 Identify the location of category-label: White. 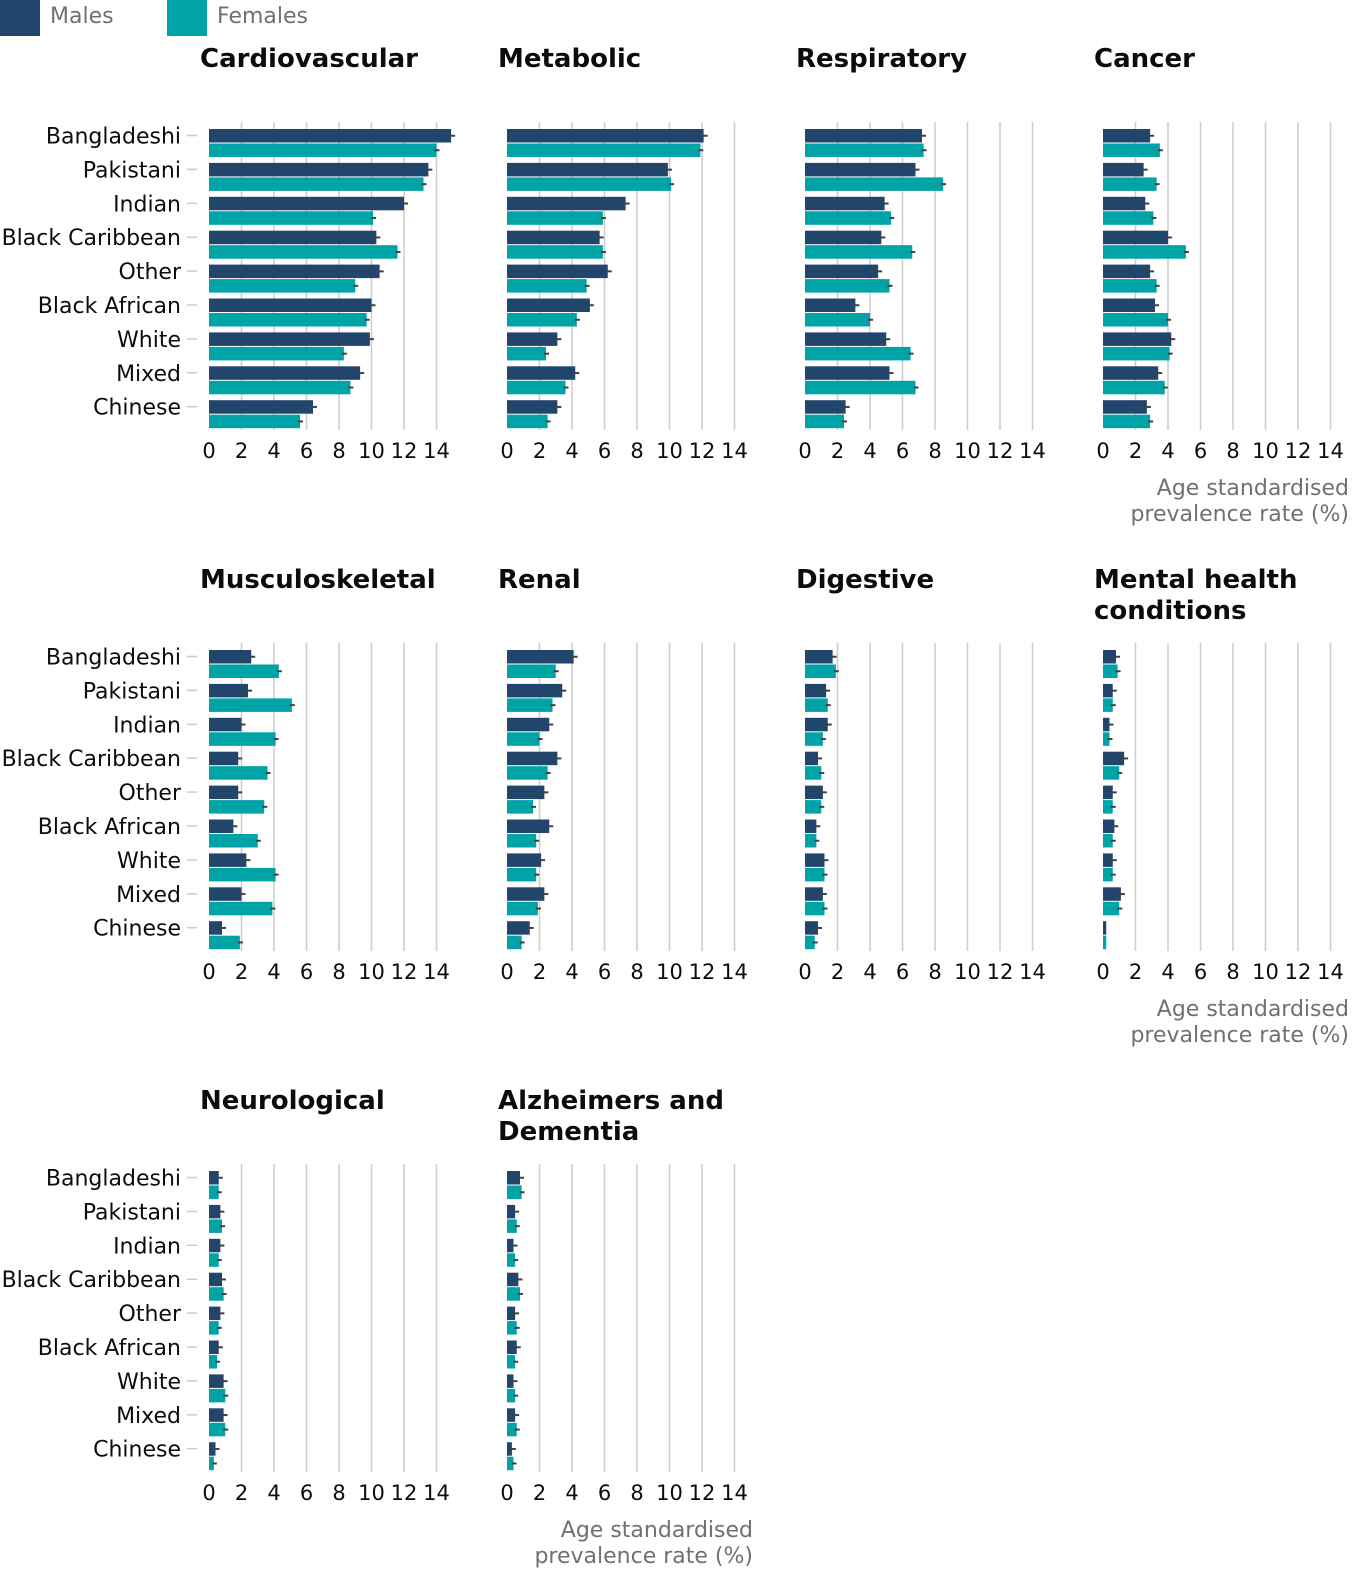
(149, 1382).